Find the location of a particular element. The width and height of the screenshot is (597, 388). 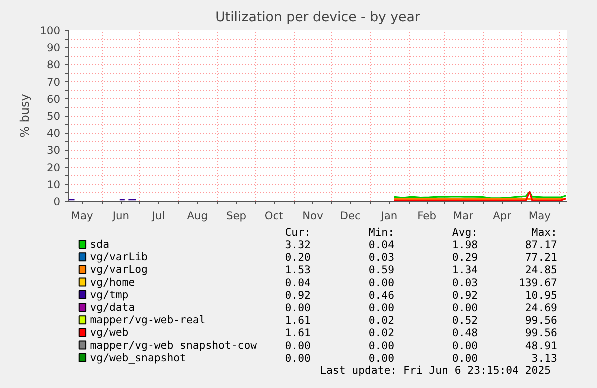

text: Cur: is located at coordinates (298, 232).